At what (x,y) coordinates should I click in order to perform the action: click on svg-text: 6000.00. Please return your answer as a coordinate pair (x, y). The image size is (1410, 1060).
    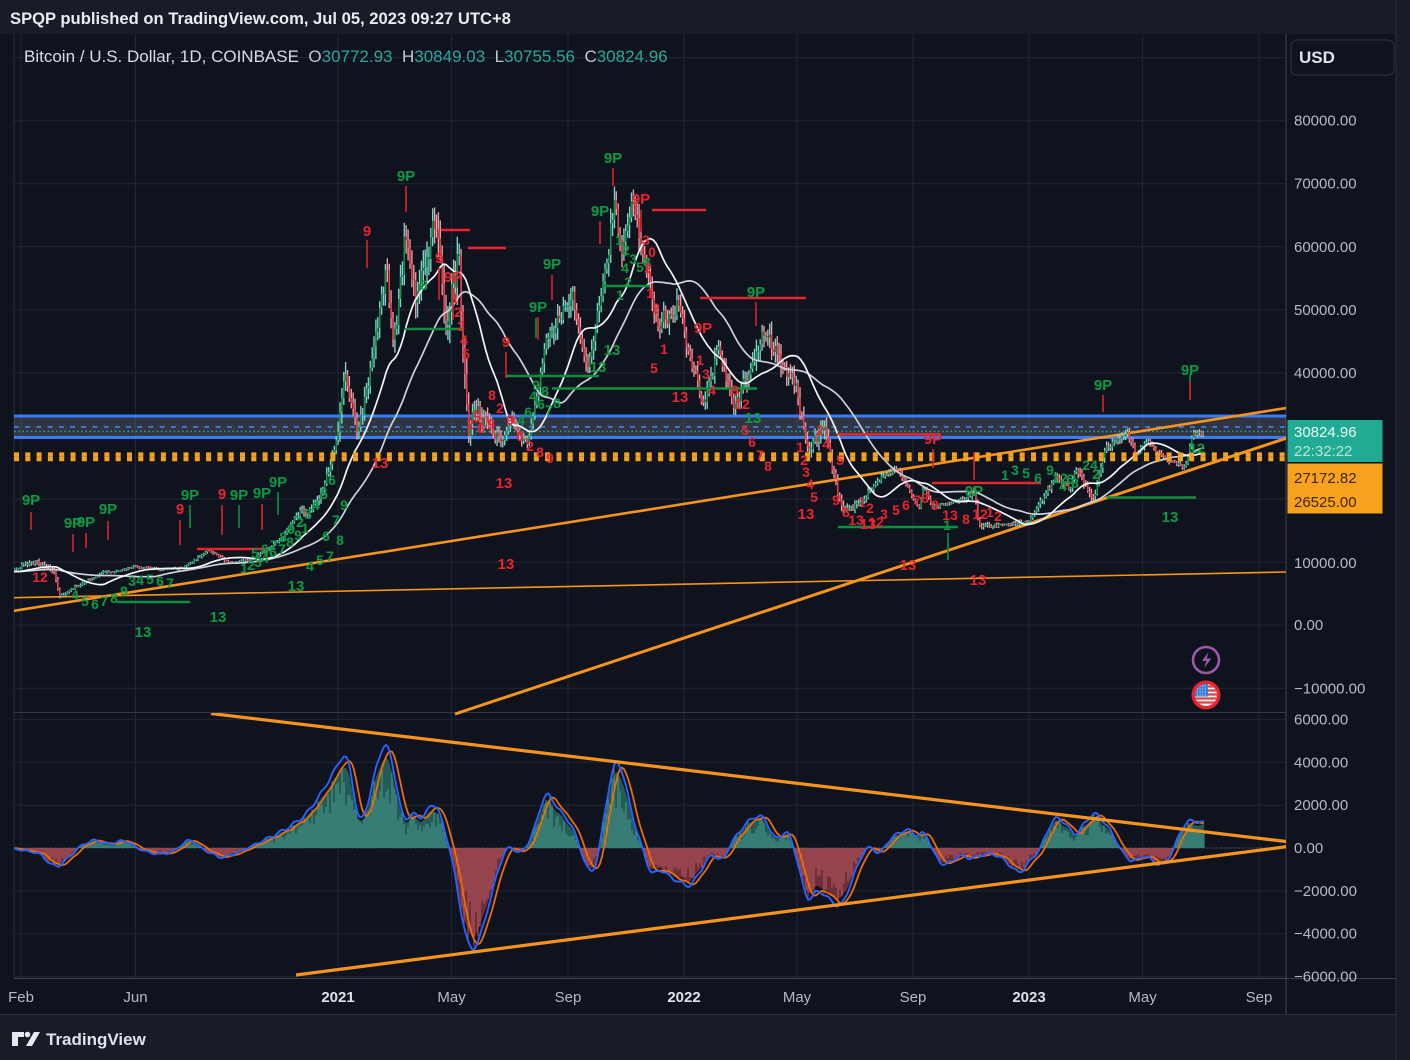
    Looking at the image, I should click on (1321, 719).